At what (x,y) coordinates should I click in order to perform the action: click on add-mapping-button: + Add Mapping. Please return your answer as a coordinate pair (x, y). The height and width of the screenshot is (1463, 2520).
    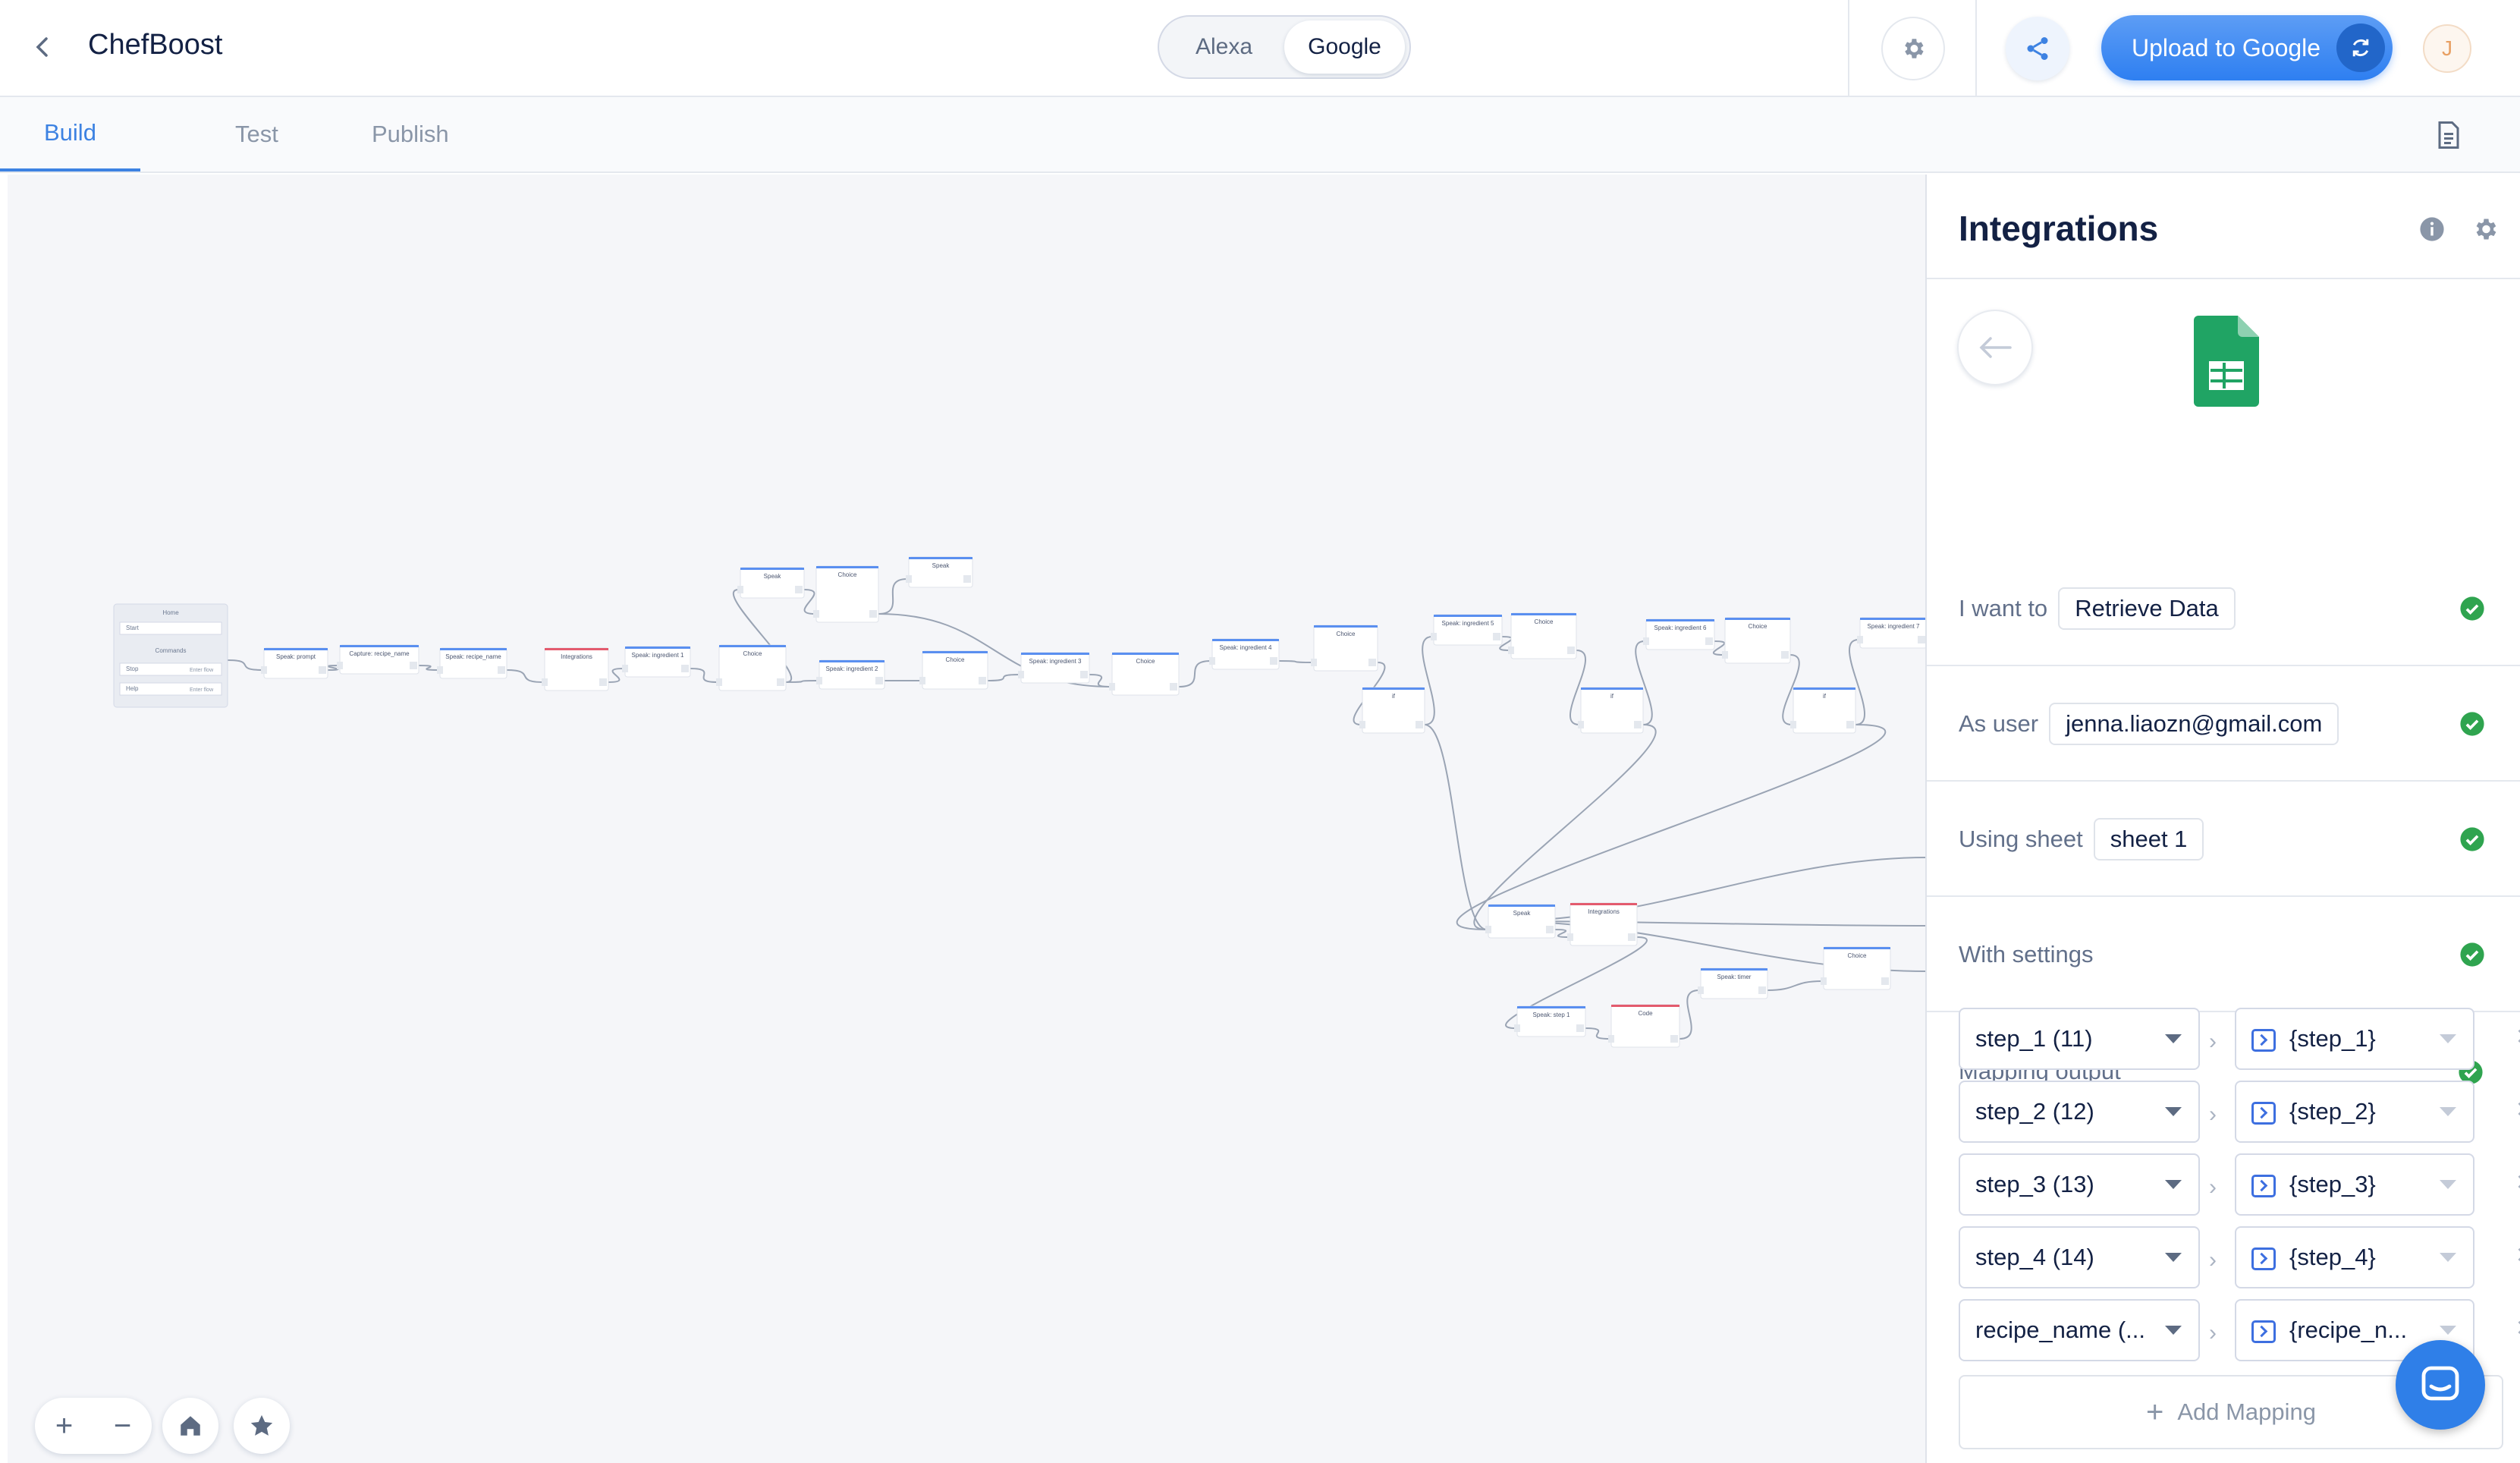
    Looking at the image, I should click on (2231, 1412).